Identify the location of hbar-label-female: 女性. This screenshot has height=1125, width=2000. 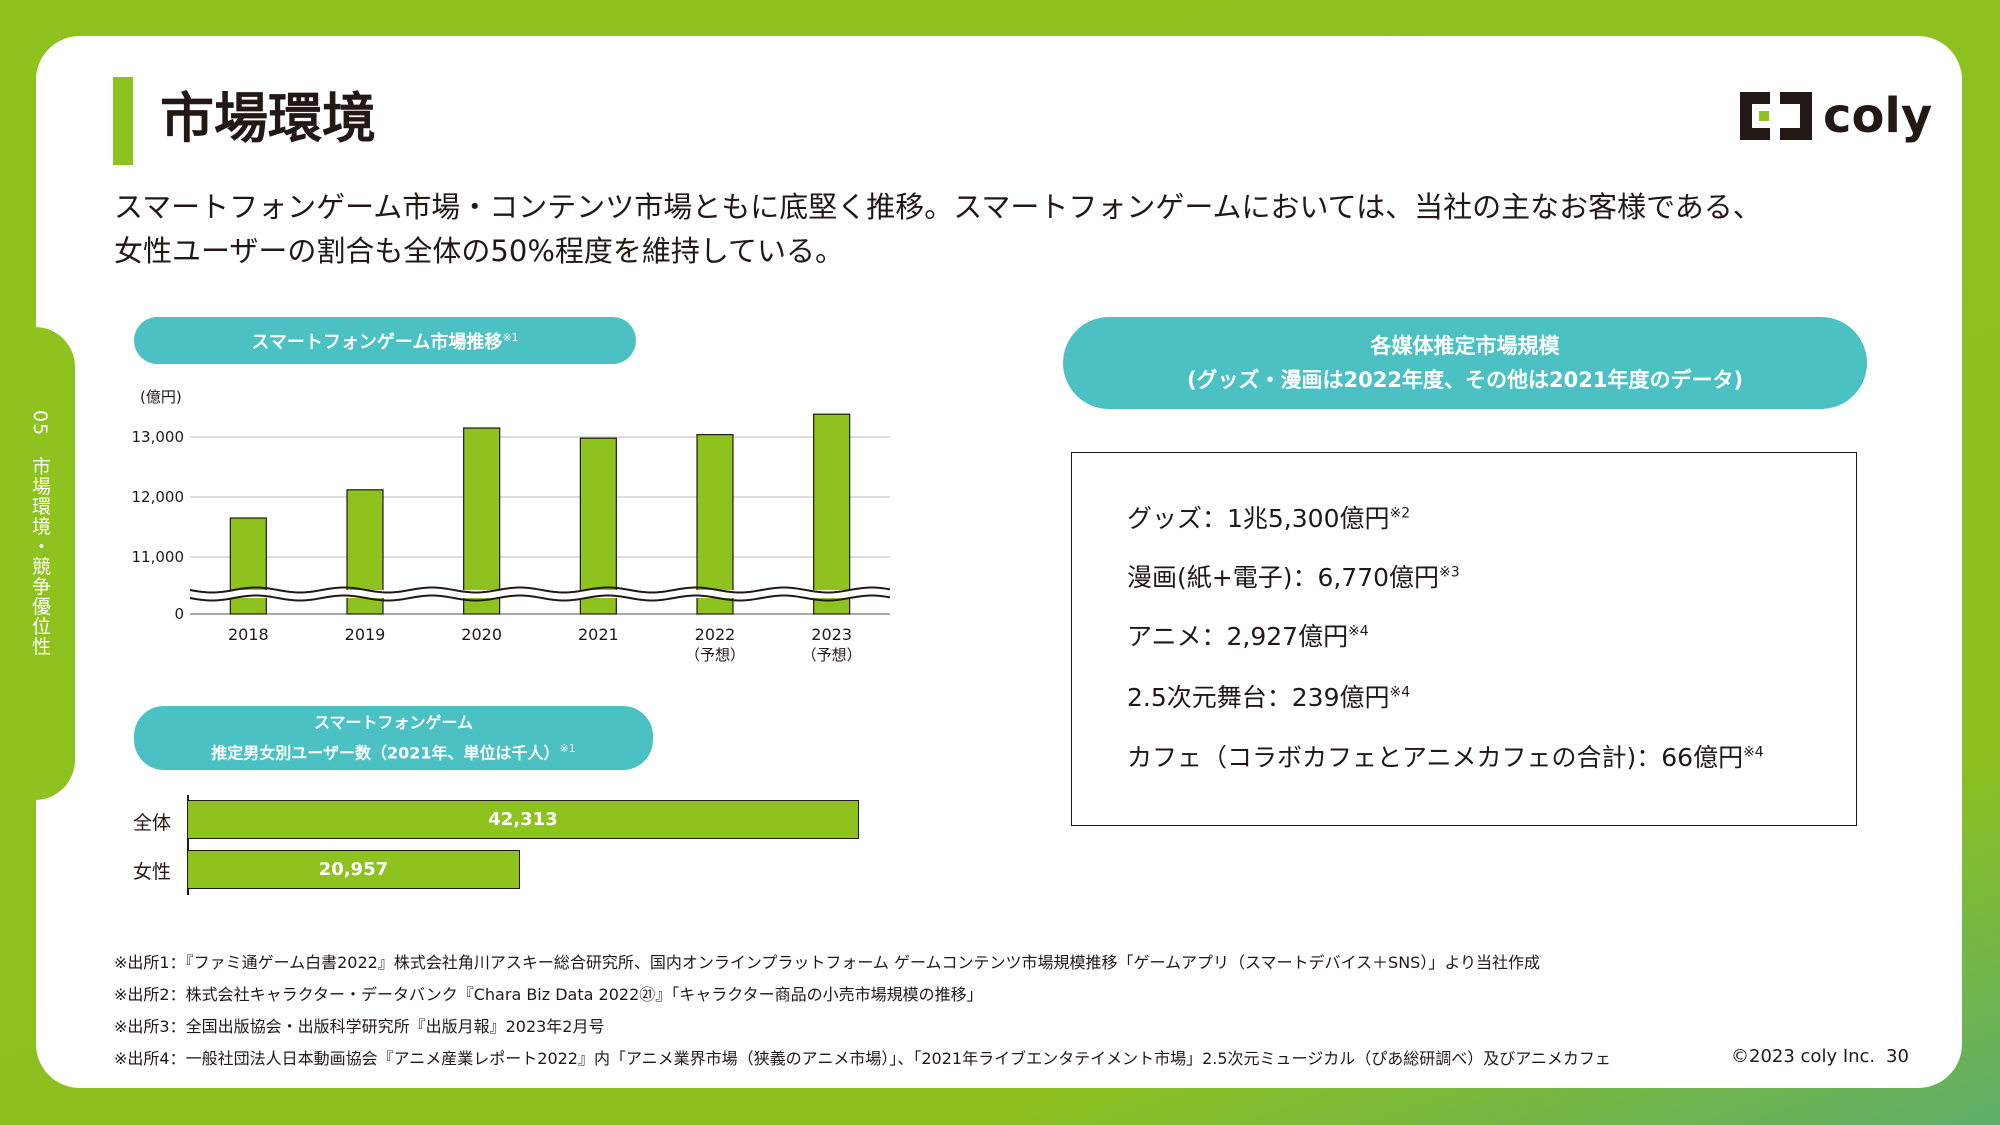
(152, 872).